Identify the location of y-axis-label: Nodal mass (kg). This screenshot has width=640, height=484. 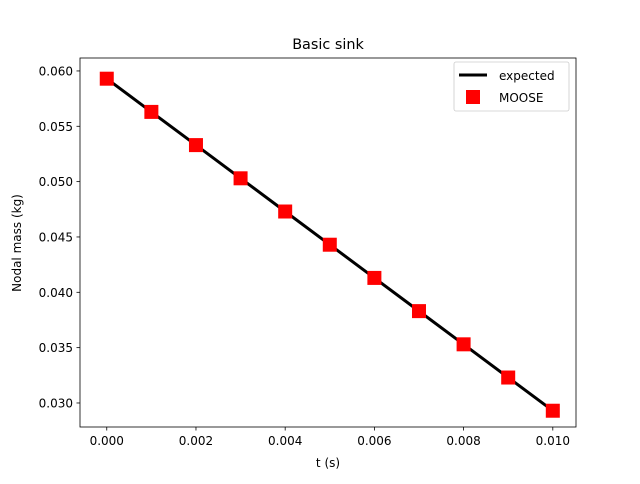
(17, 243).